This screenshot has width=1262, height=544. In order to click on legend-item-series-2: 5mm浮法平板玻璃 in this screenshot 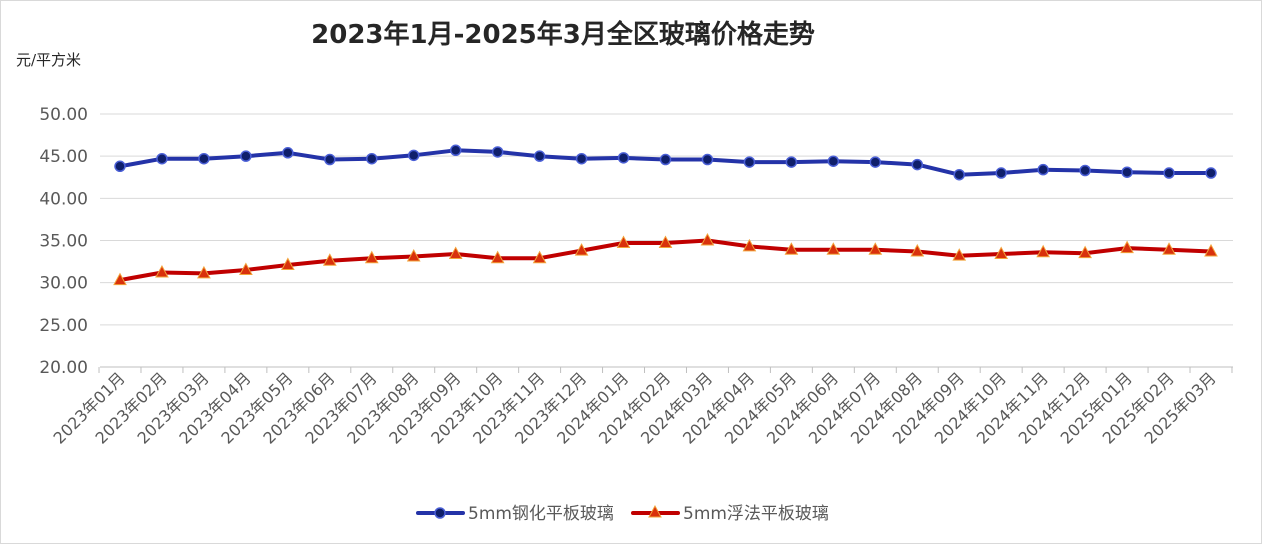, I will do `click(730, 514)`.